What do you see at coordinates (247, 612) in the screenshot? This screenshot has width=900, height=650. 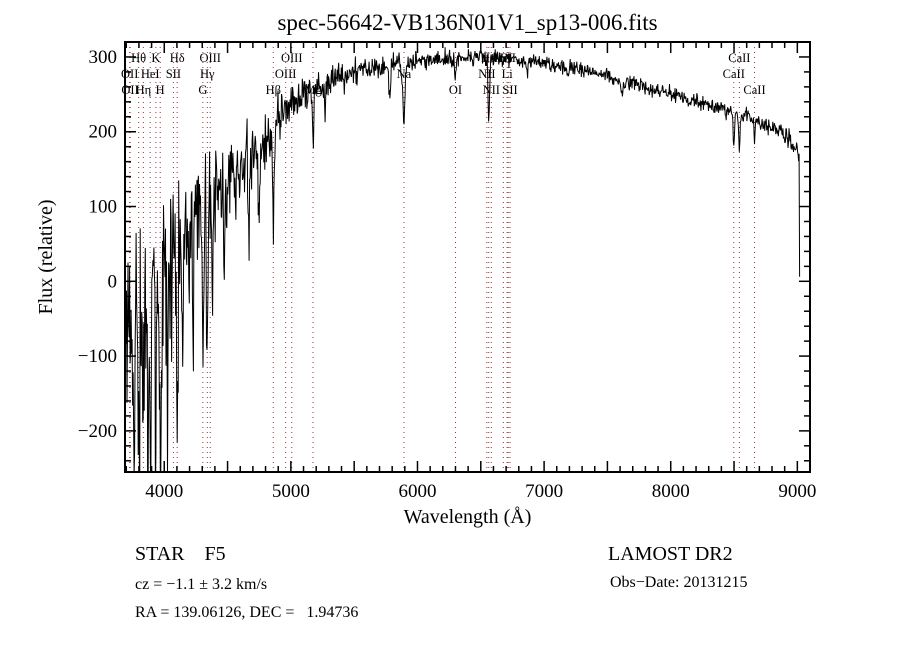 I see `radec-text: RA = 139.06126, DEC = 1.94736` at bounding box center [247, 612].